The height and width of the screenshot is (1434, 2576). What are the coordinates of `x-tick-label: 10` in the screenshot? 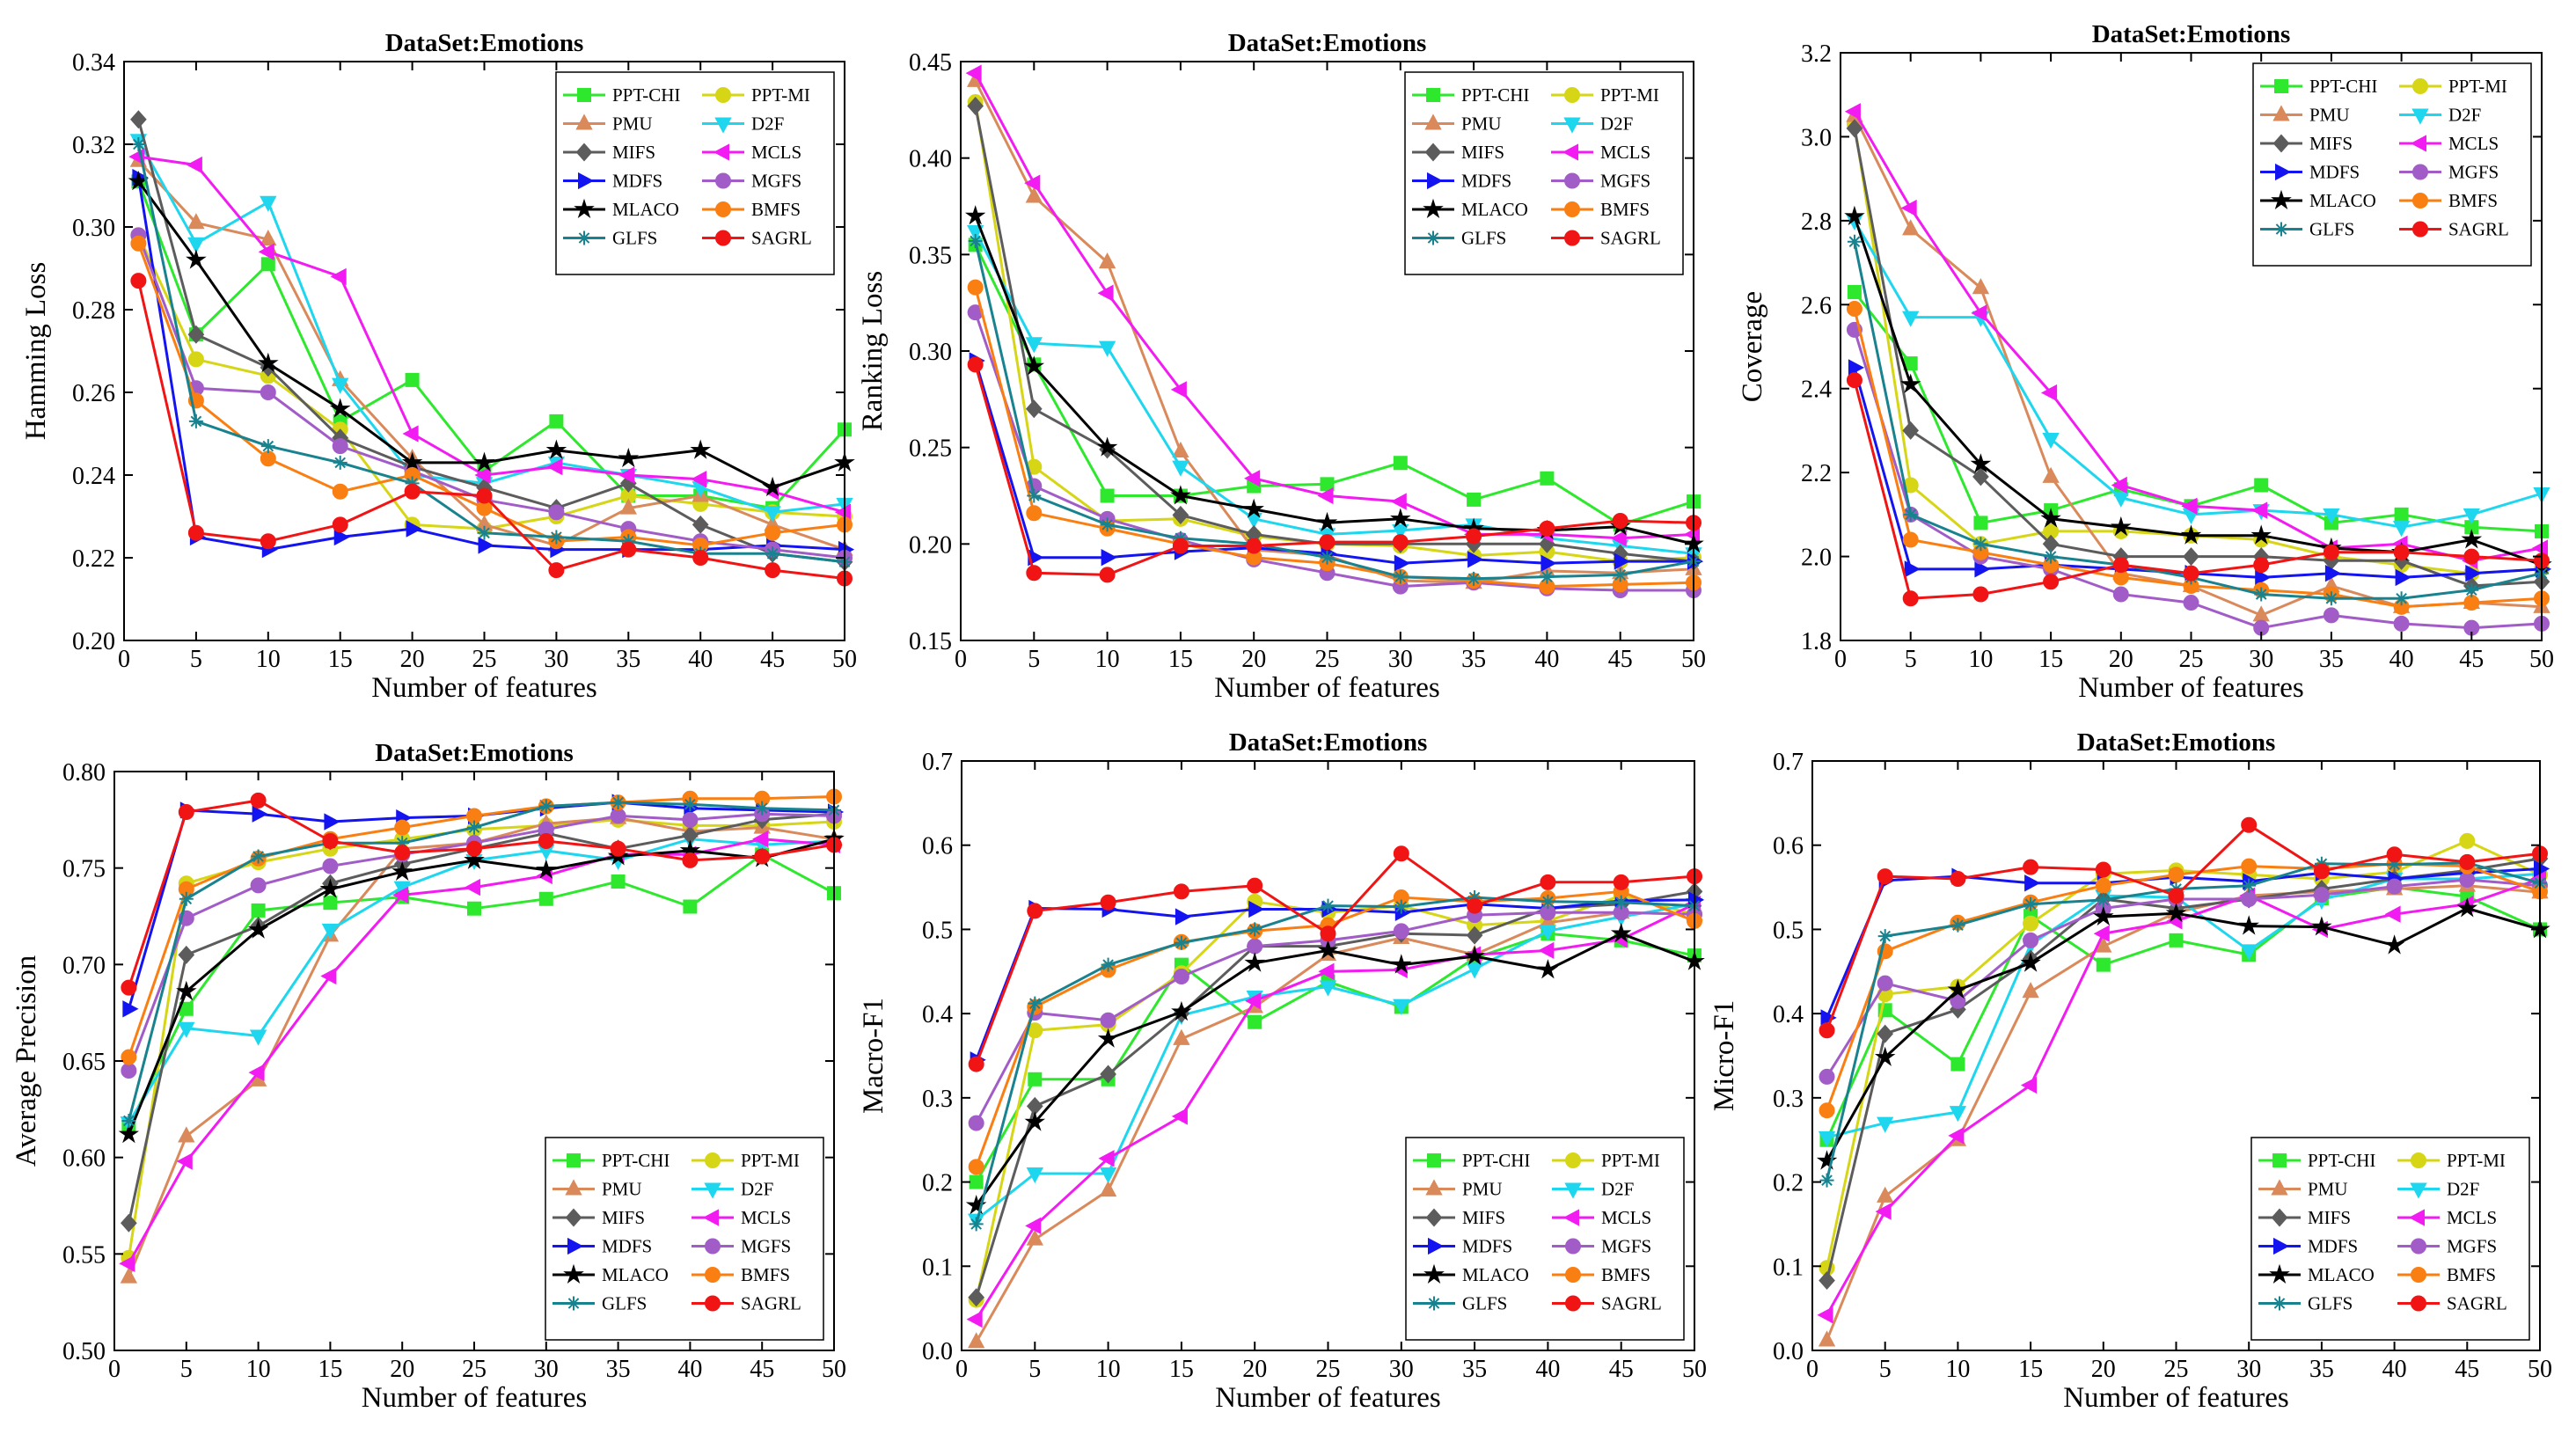 It's located at (1108, 1369).